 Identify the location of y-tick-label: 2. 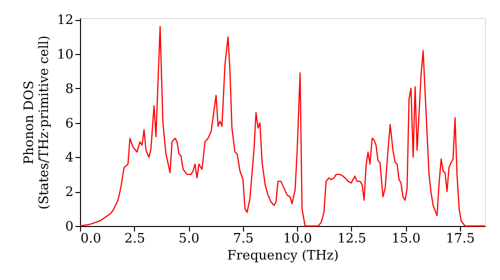
(69, 192).